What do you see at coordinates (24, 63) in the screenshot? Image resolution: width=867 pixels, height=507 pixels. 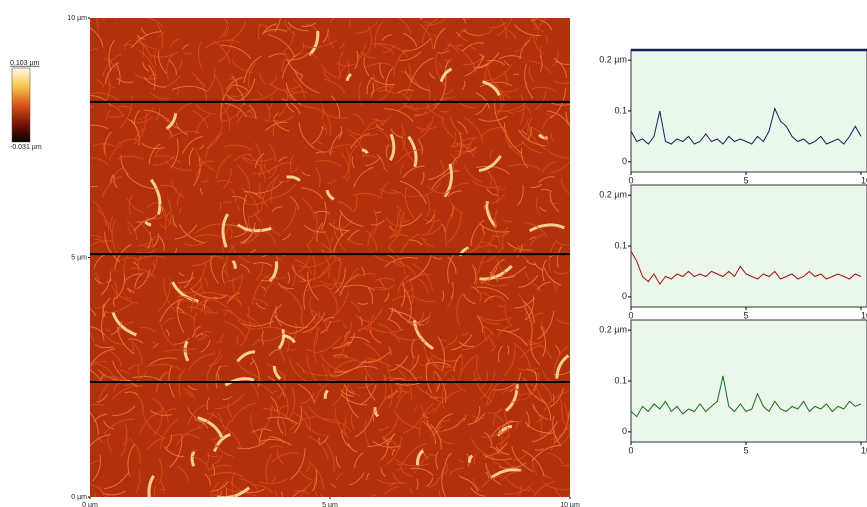 I see `colorbar-max: 0.103 µm` at bounding box center [24, 63].